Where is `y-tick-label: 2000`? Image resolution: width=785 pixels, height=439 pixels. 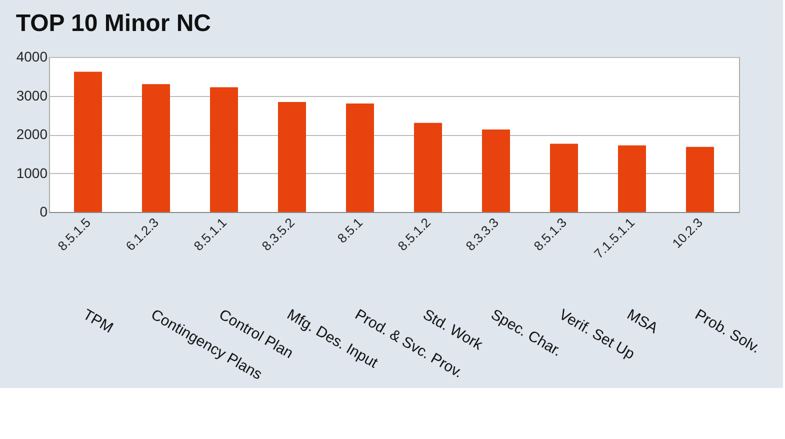 y-tick-label: 2000 is located at coordinates (32, 134).